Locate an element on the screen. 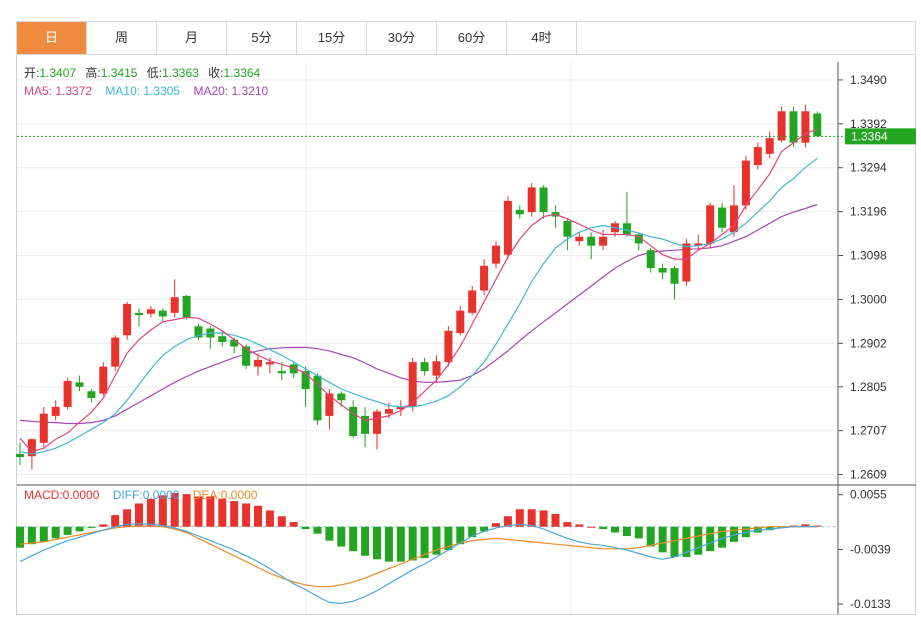 This screenshot has height=621, width=921. tab-4hour: 4时 is located at coordinates (542, 38).